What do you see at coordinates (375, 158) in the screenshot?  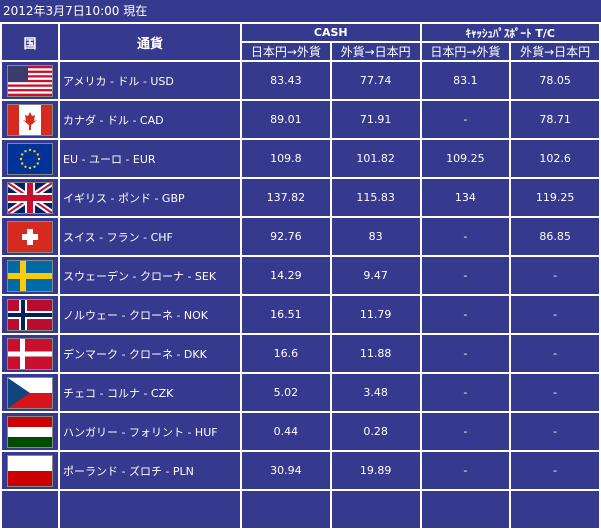 I see `cash-sell-rate: 101.82` at bounding box center [375, 158].